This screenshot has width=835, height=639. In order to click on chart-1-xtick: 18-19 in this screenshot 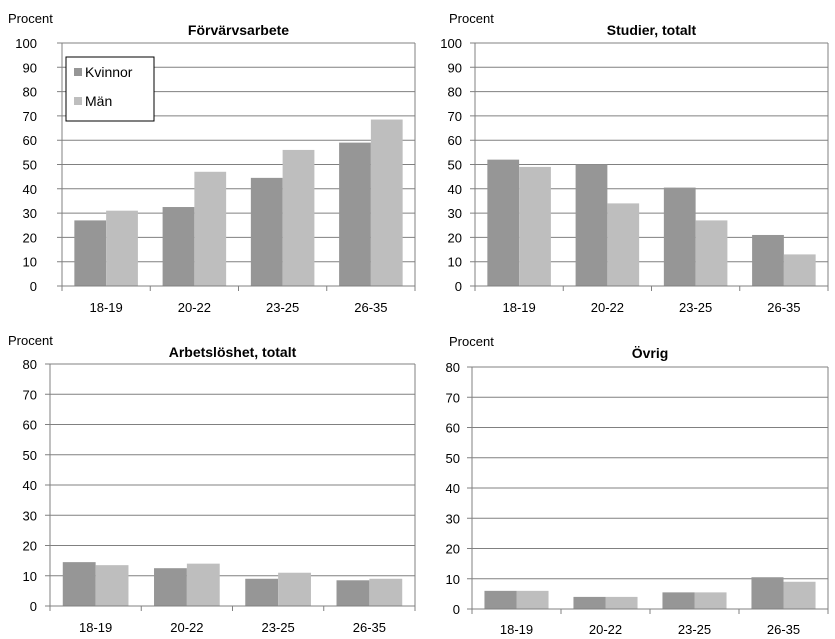, I will do `click(106, 307)`.